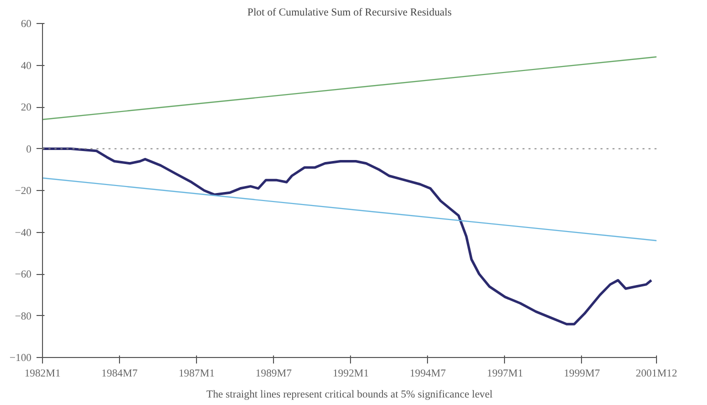  What do you see at coordinates (23, 191) in the screenshot?
I see `y-tick-label: −20` at bounding box center [23, 191].